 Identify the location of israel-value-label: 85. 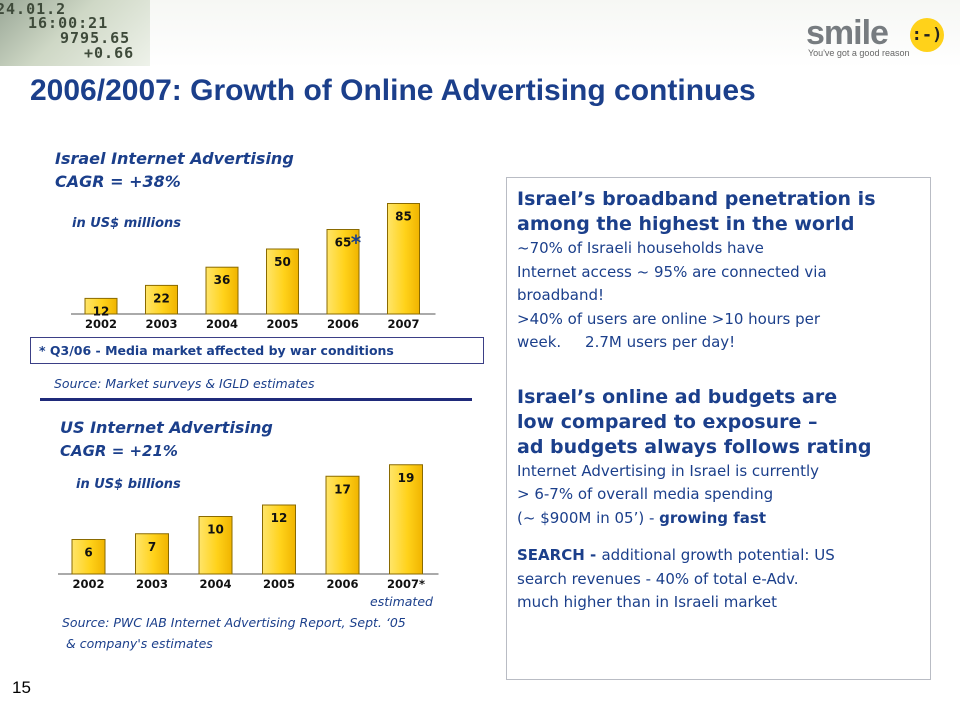
(403, 217).